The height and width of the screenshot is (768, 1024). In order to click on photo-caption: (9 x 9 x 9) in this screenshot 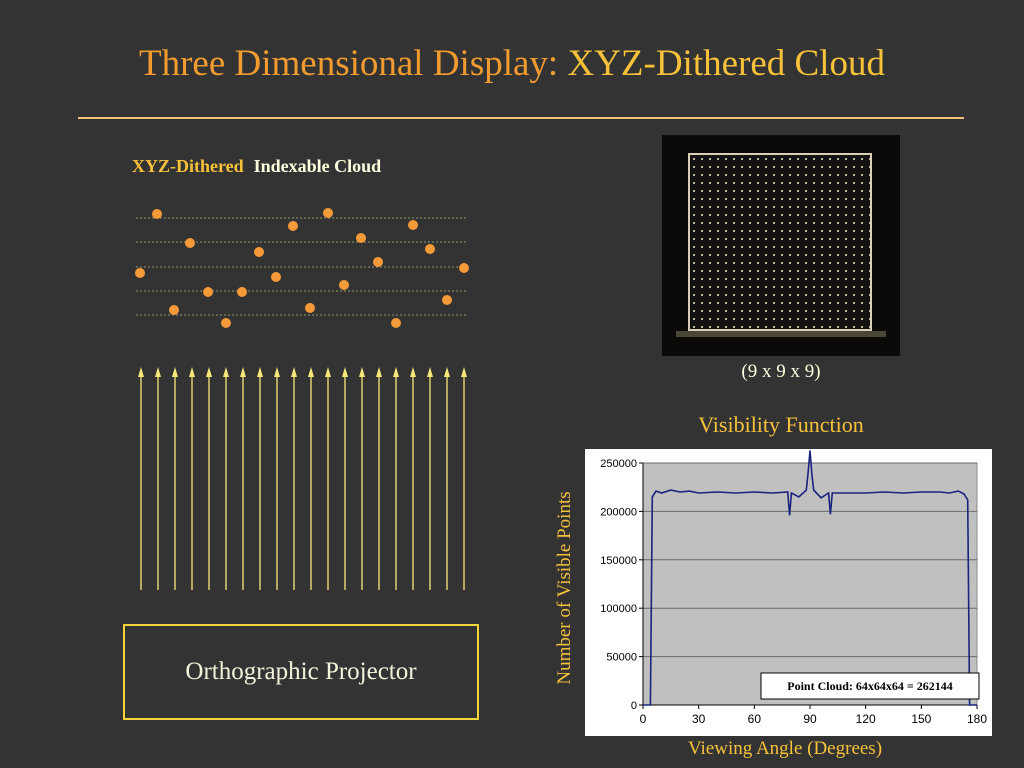, I will do `click(781, 371)`.